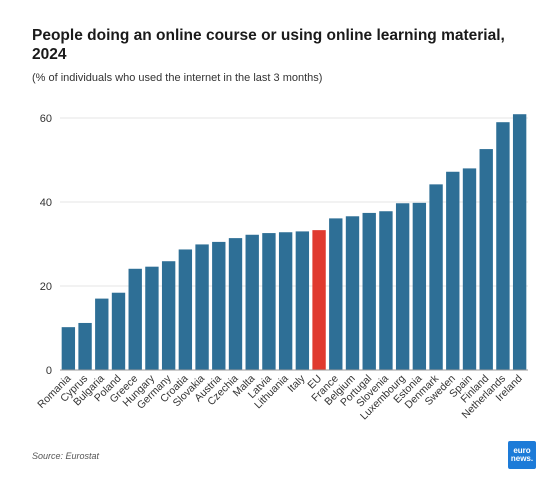 The width and height of the screenshot is (556, 480). I want to click on bar-belgium, so click(352, 293).